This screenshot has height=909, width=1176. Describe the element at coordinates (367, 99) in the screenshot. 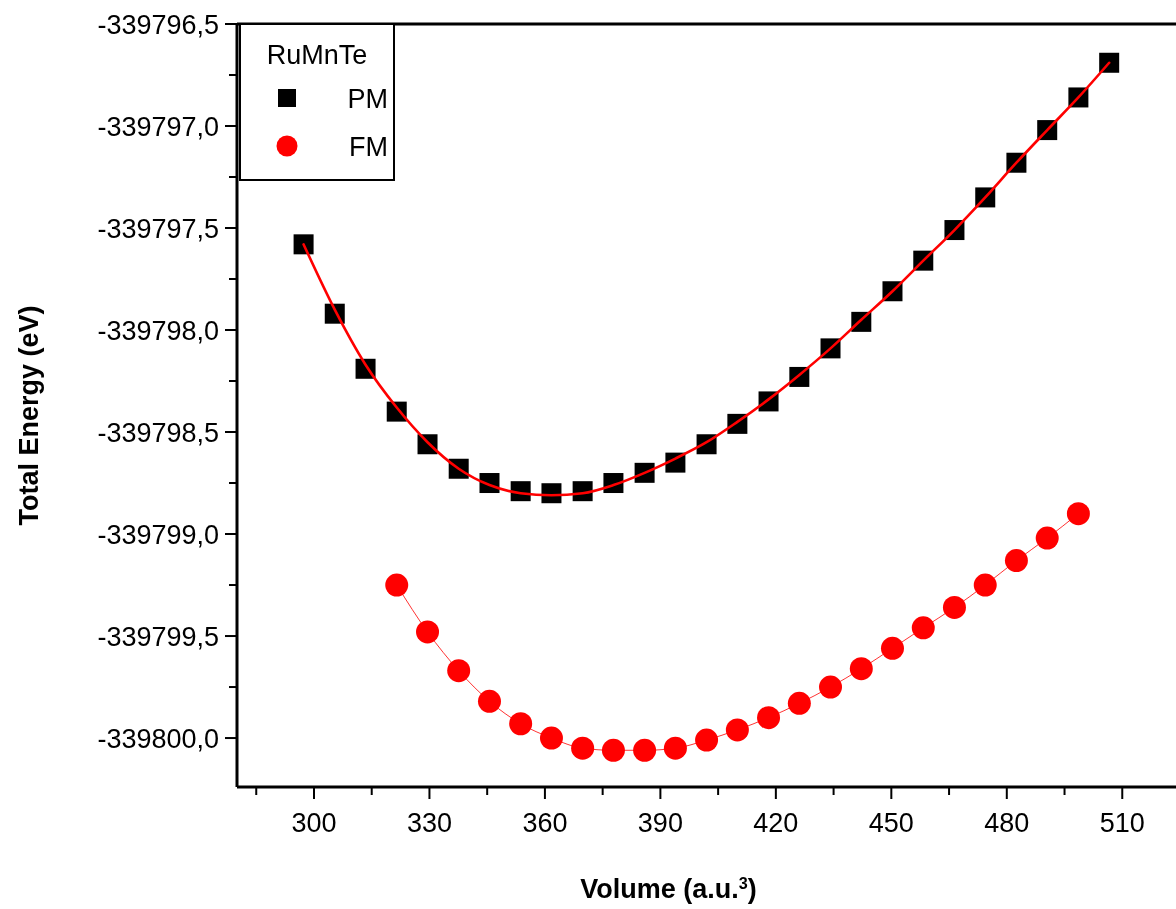

I see `legend-label: PM` at that location.